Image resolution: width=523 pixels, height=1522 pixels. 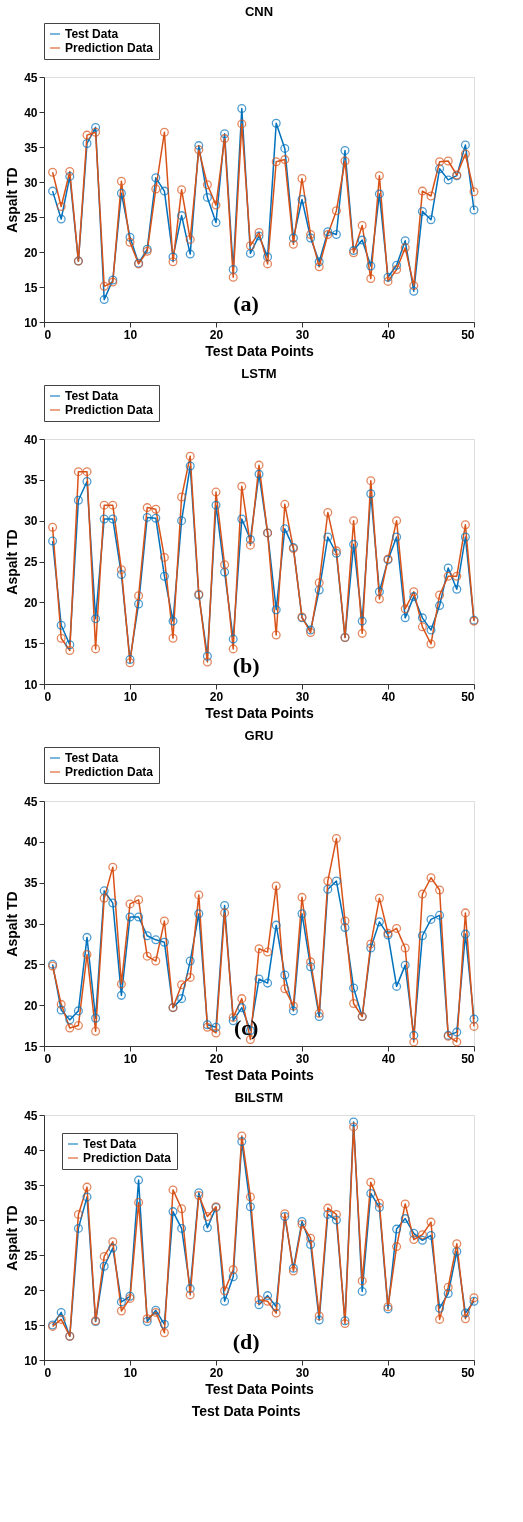 What do you see at coordinates (259, 1097) in the screenshot?
I see `chart-title: BILSTM` at bounding box center [259, 1097].